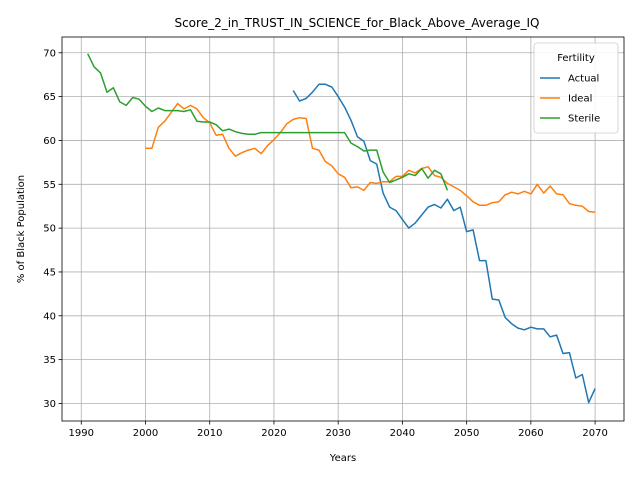  What do you see at coordinates (580, 99) in the screenshot?
I see `legend-label-ideal: Ideal` at bounding box center [580, 99].